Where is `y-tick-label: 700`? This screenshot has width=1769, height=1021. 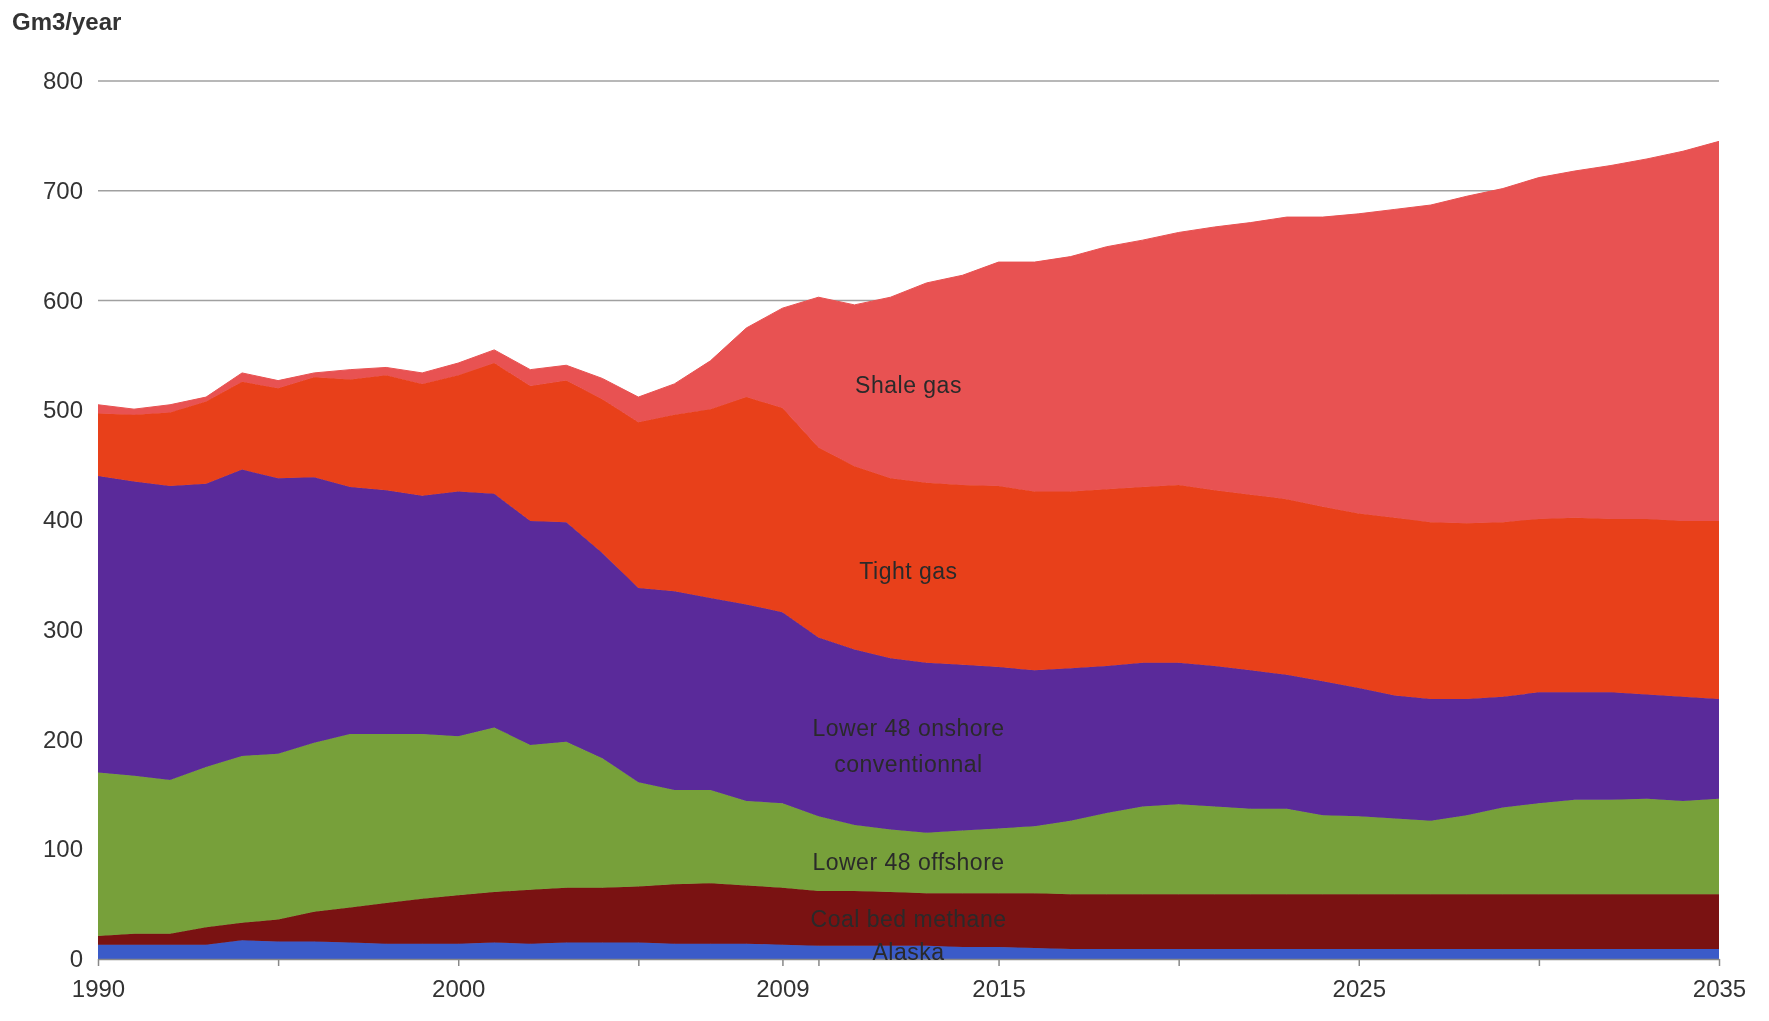
y-tick-label: 700 is located at coordinates (62, 190).